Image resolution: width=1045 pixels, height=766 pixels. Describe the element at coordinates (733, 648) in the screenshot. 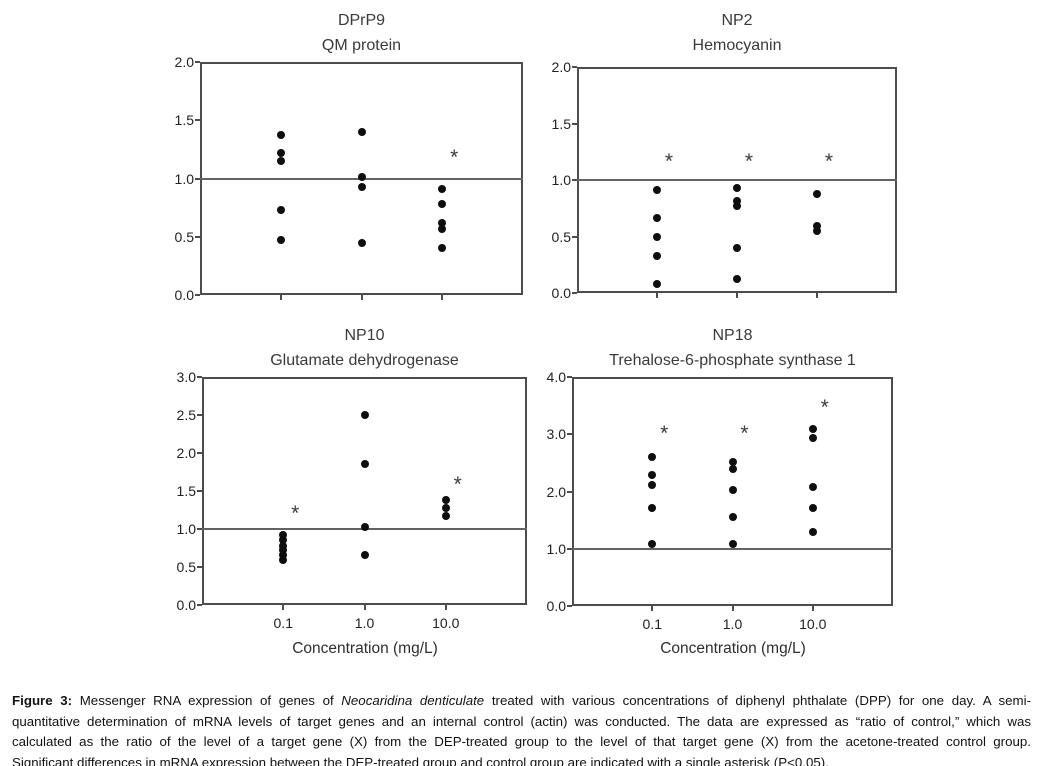

I see `x-axis-label-right: Concentration (mg/L)` at that location.